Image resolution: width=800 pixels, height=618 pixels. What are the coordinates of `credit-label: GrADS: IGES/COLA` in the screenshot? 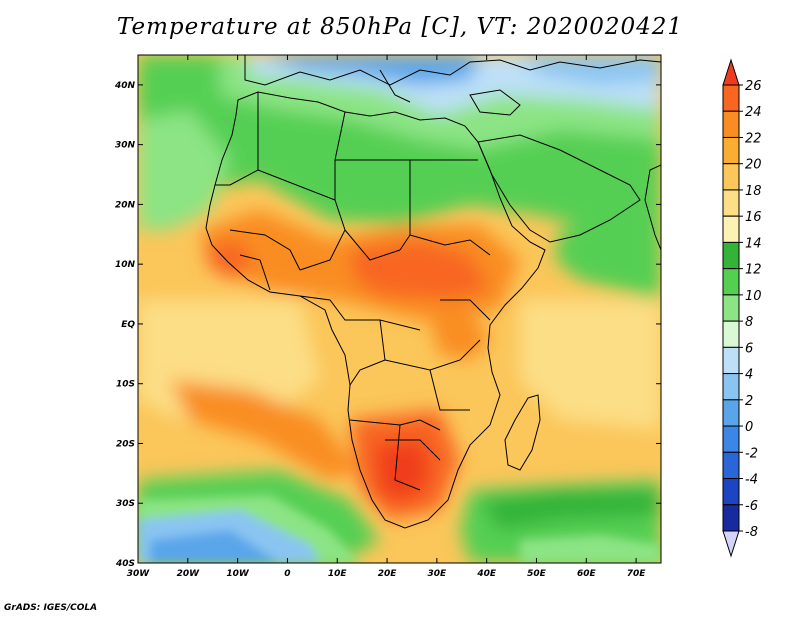 It's located at (51, 608).